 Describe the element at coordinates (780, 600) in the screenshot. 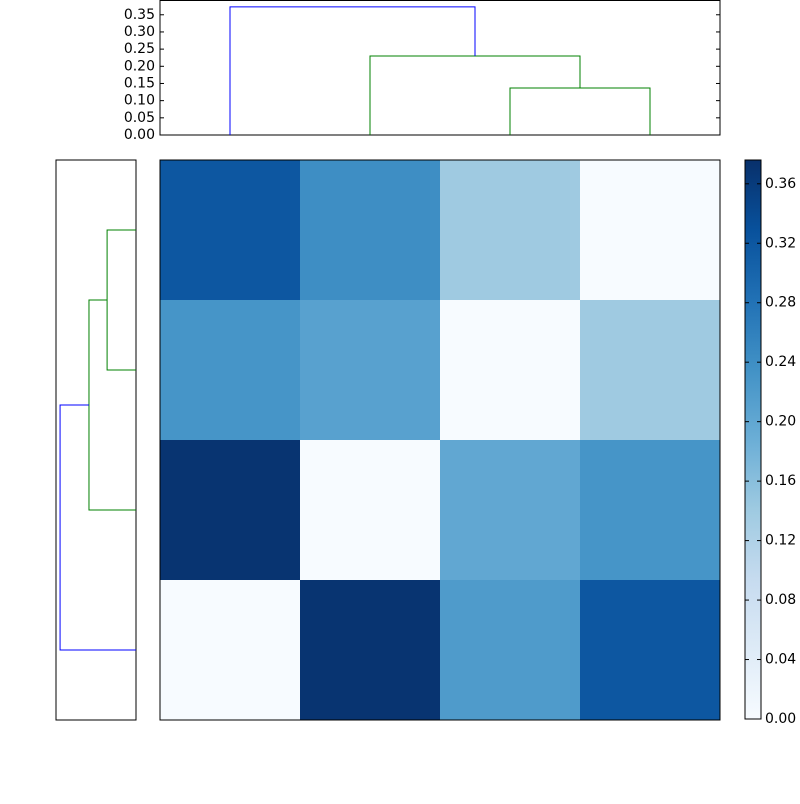

I see `colorbar-tick-label: 0.08` at that location.